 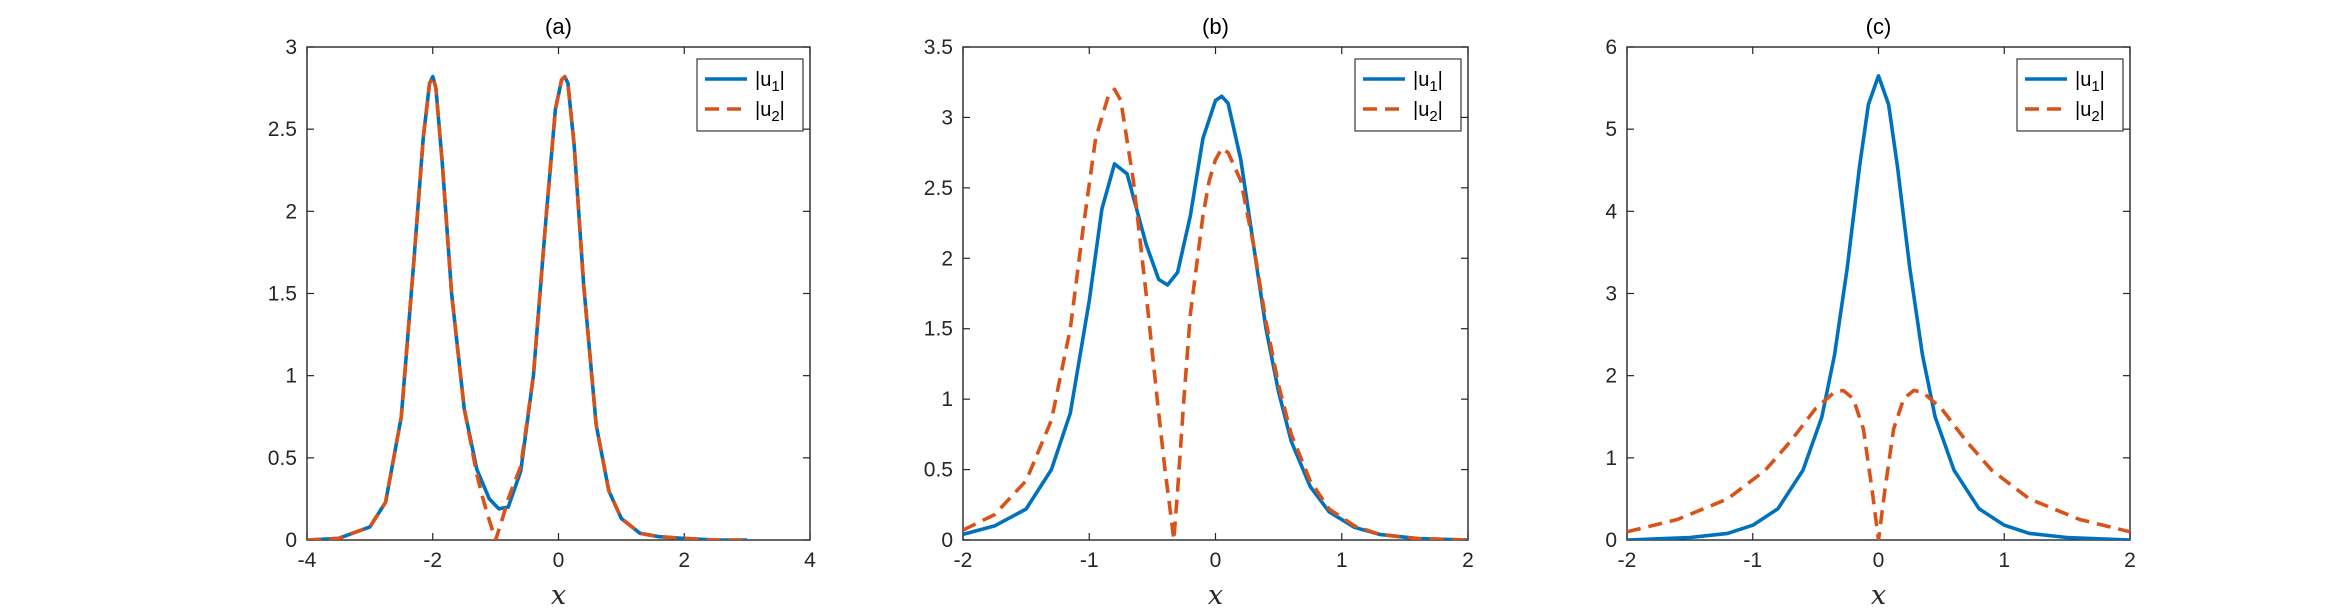 I want to click on x-tick-label: -4, so click(x=307, y=560).